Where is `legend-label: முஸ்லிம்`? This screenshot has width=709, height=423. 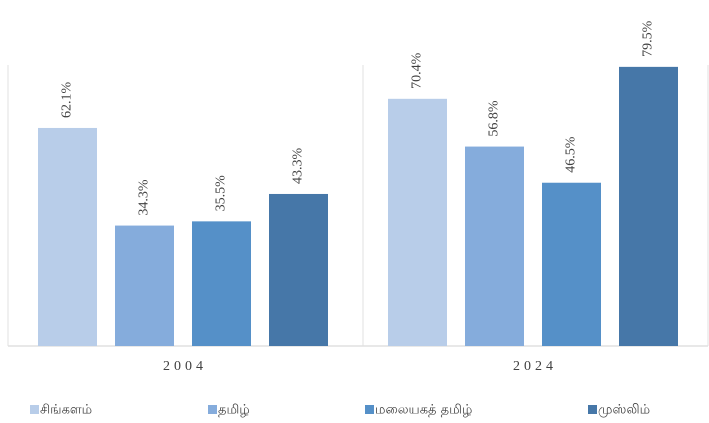 legend-label: முஸ்லிம் is located at coordinates (624, 410).